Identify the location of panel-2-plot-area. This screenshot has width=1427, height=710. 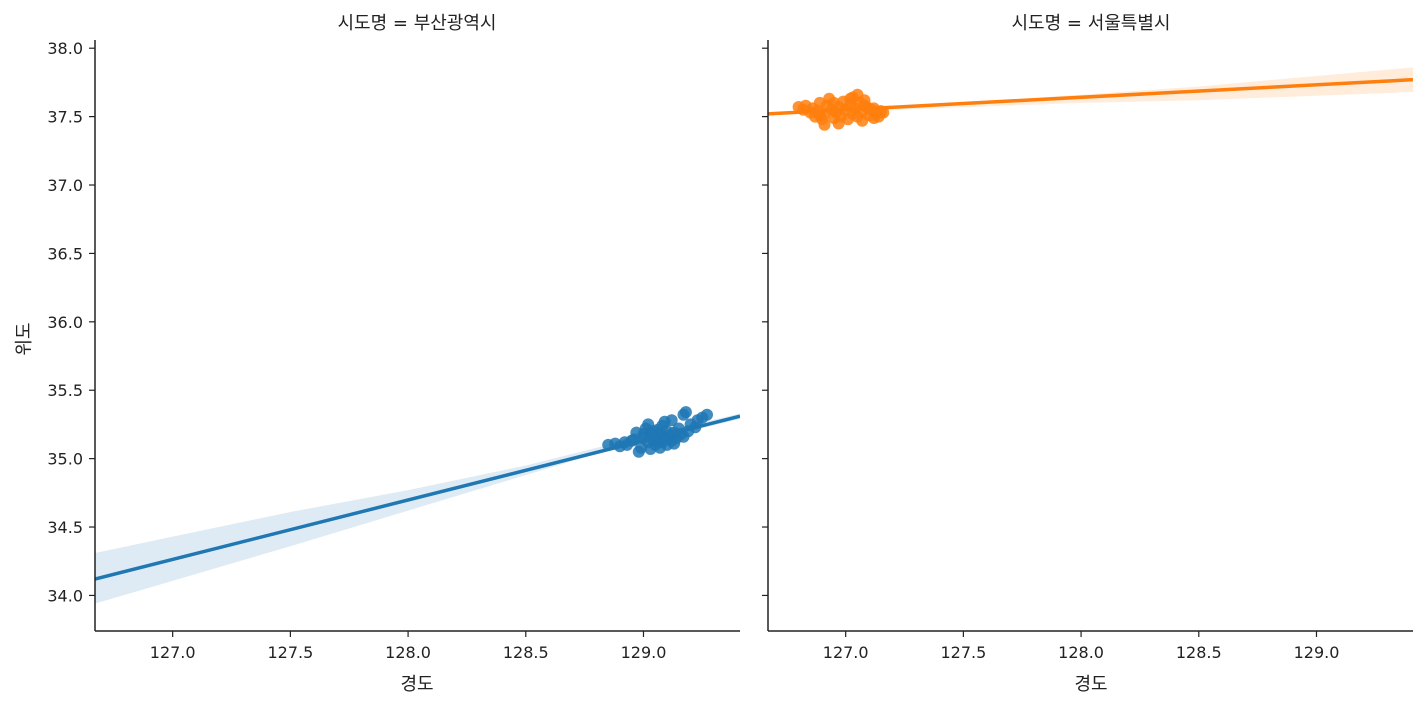
(1090, 99).